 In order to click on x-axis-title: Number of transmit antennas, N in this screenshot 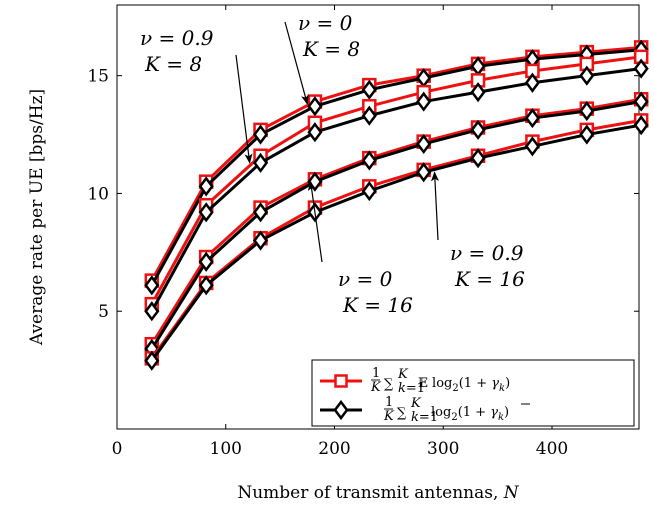, I will do `click(378, 493)`.